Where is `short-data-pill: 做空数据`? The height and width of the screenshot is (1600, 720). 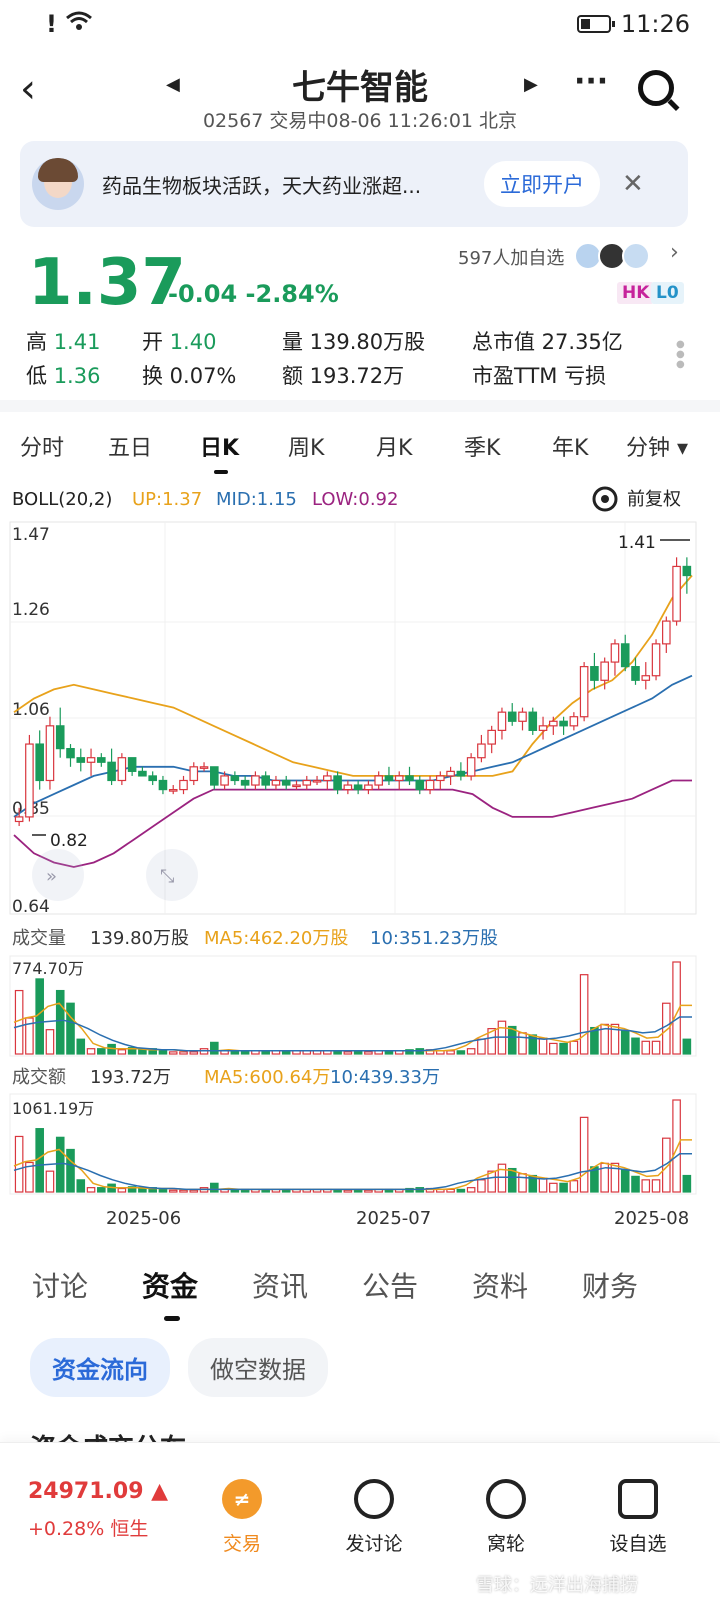 short-data-pill: 做空数据 is located at coordinates (258, 1367).